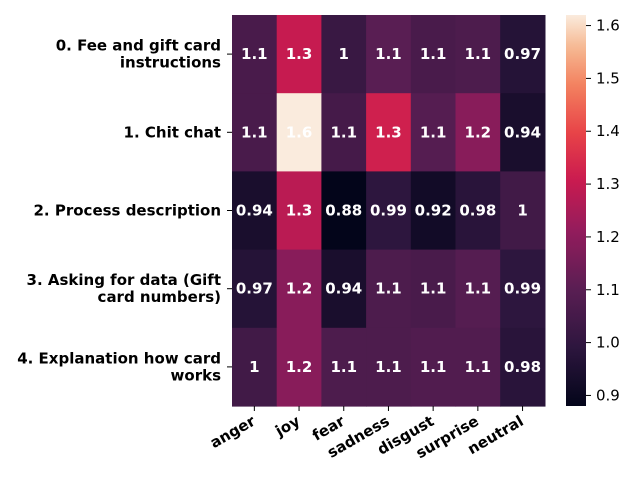 Image resolution: width=640 pixels, height=480 pixels. Describe the element at coordinates (608, 237) in the screenshot. I see `colorbar-tick-label-3: 1.2` at that location.